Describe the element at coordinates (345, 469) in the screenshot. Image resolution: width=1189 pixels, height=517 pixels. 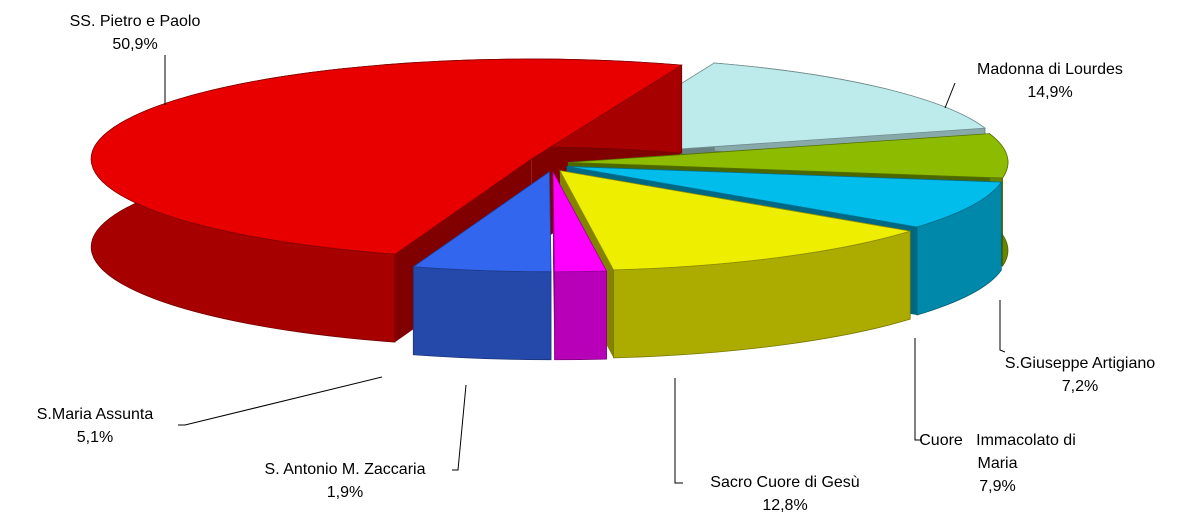
I see `category-label: S. Antonio M. Zaccaria` at that location.